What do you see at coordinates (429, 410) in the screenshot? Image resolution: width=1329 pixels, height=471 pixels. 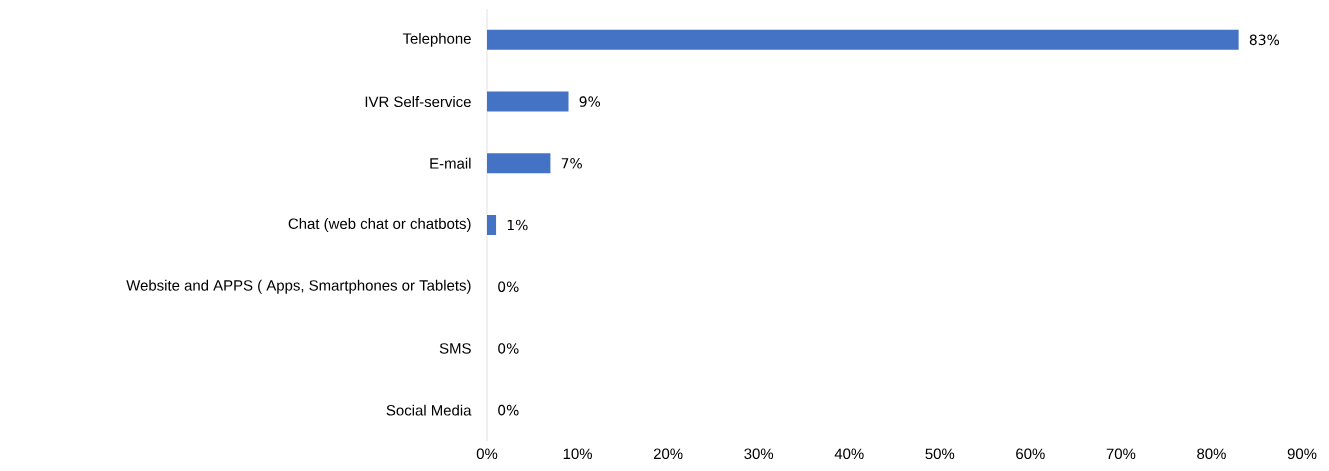 I see `y-tick-label: Social Media` at bounding box center [429, 410].